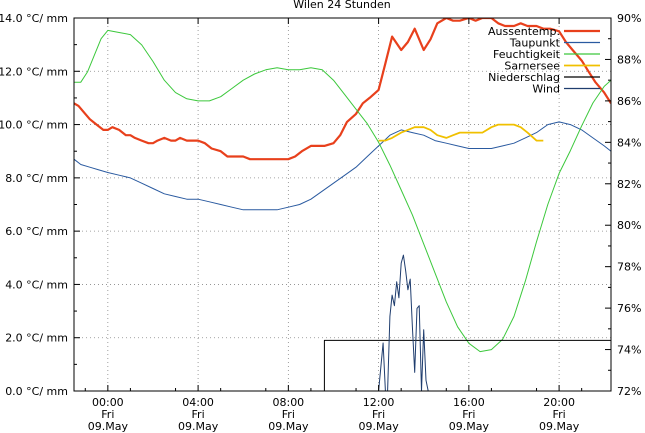  What do you see at coordinates (466, 365) in the screenshot?
I see `series-line-niederschlag` at bounding box center [466, 365].